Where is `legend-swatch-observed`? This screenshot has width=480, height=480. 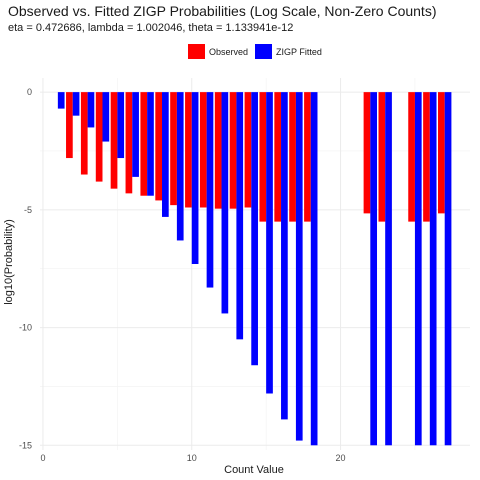 legend-swatch-observed is located at coordinates (196, 51).